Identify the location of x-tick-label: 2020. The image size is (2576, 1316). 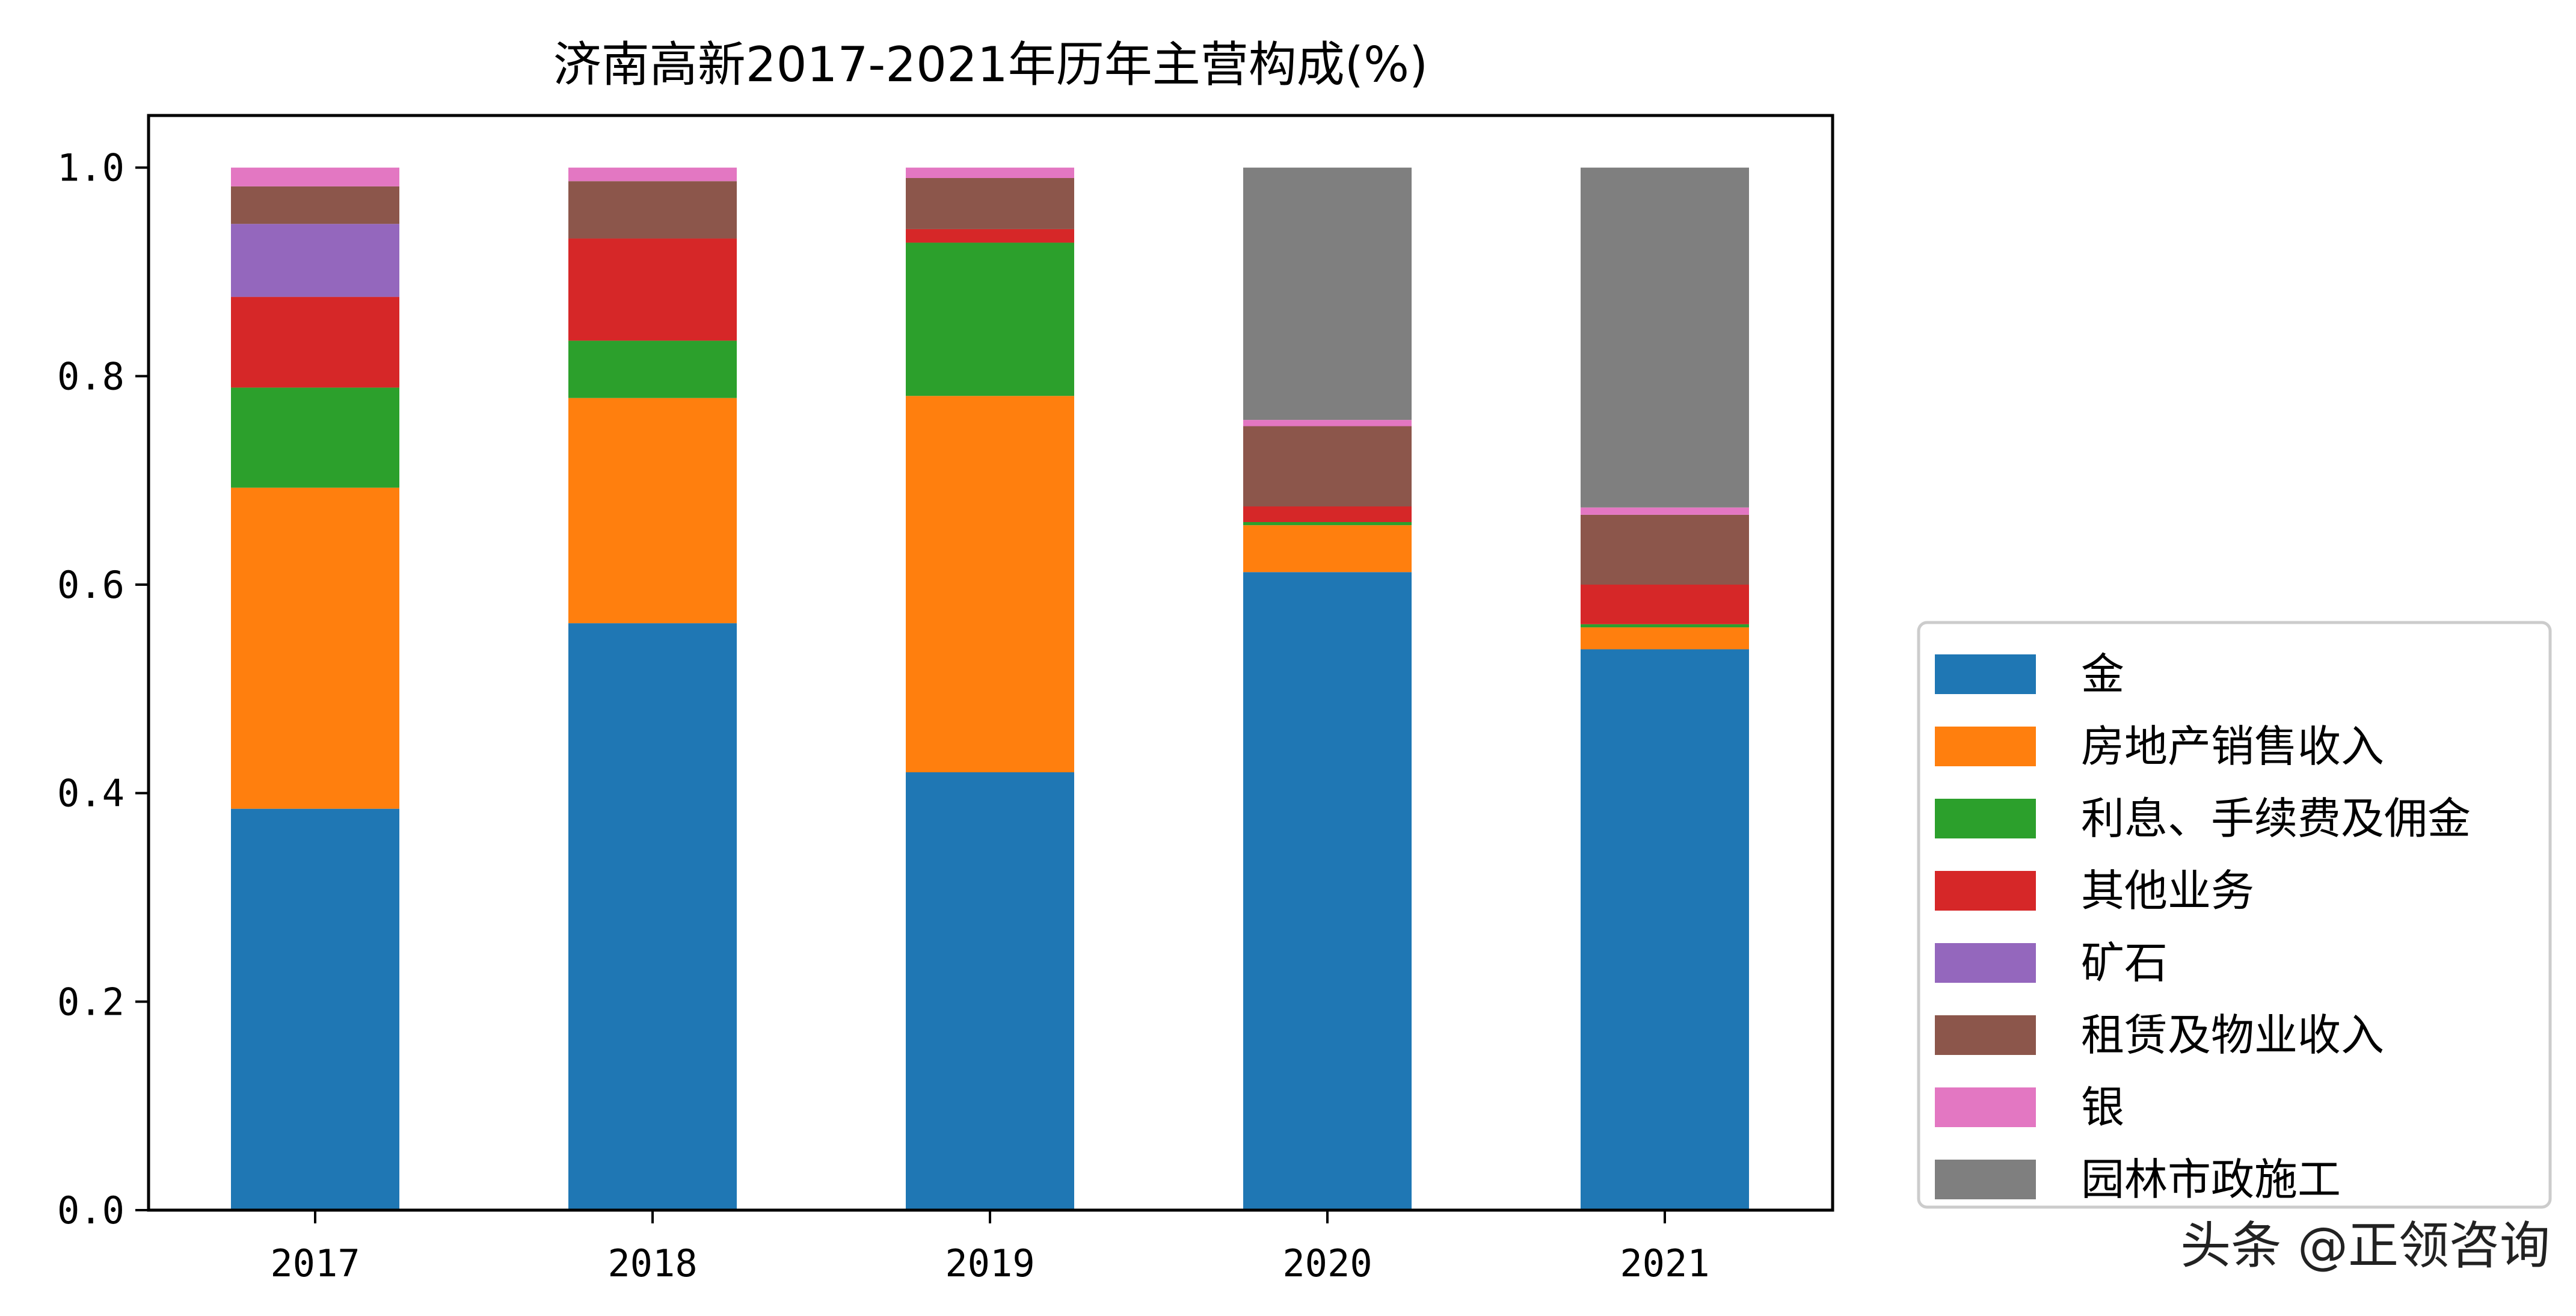
(1327, 1263).